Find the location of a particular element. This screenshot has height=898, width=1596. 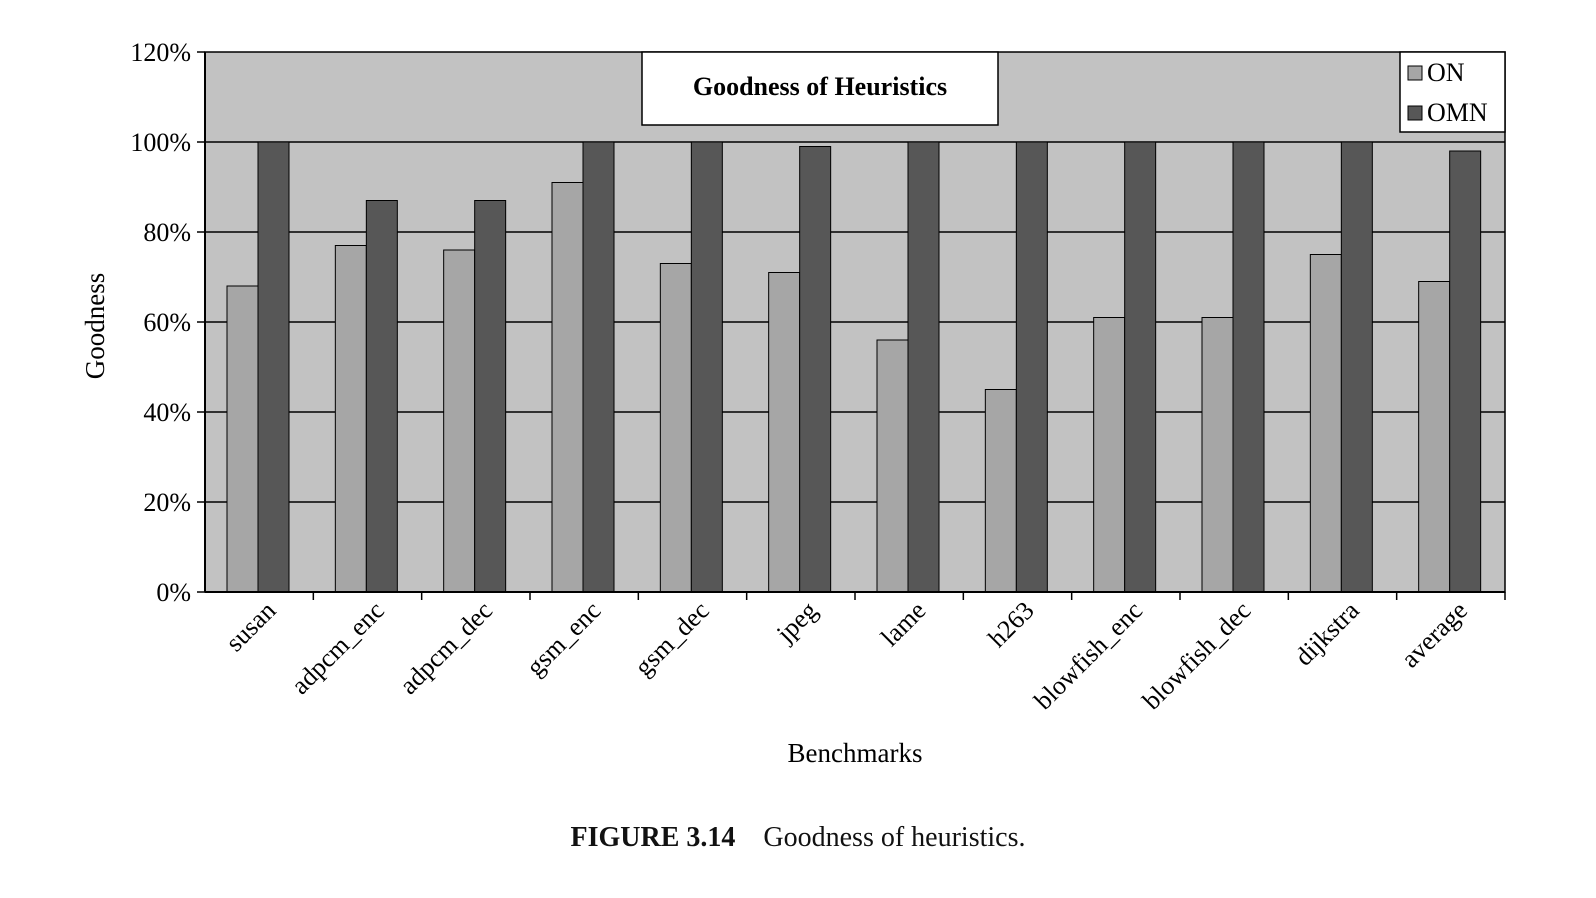

x-tick-label: susan is located at coordinates (250, 626).